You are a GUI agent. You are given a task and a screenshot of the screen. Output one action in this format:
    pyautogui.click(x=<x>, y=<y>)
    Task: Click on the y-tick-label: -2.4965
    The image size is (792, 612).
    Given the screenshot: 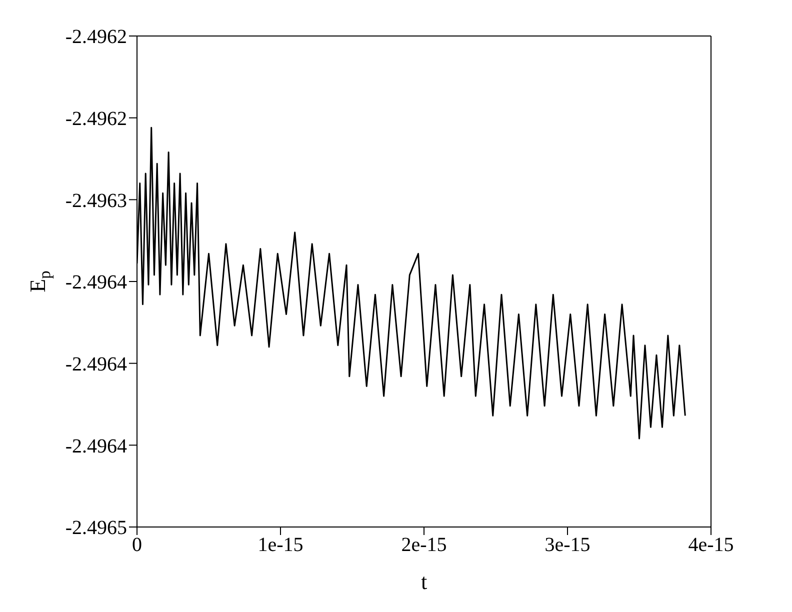 What is the action you would take?
    pyautogui.click(x=96, y=528)
    